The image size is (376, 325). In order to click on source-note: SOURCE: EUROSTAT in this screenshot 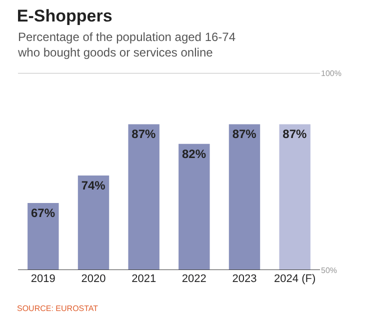, I will do `click(57, 308)`.